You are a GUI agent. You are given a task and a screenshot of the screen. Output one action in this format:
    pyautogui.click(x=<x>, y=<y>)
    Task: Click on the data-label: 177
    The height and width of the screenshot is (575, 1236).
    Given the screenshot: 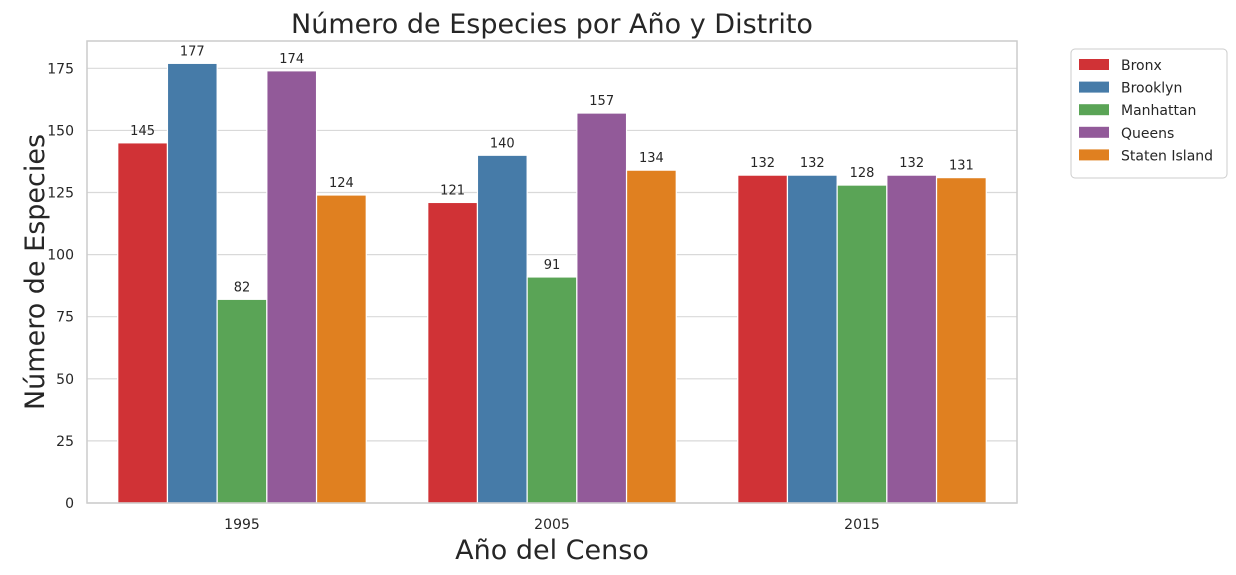 What is the action you would take?
    pyautogui.click(x=192, y=51)
    